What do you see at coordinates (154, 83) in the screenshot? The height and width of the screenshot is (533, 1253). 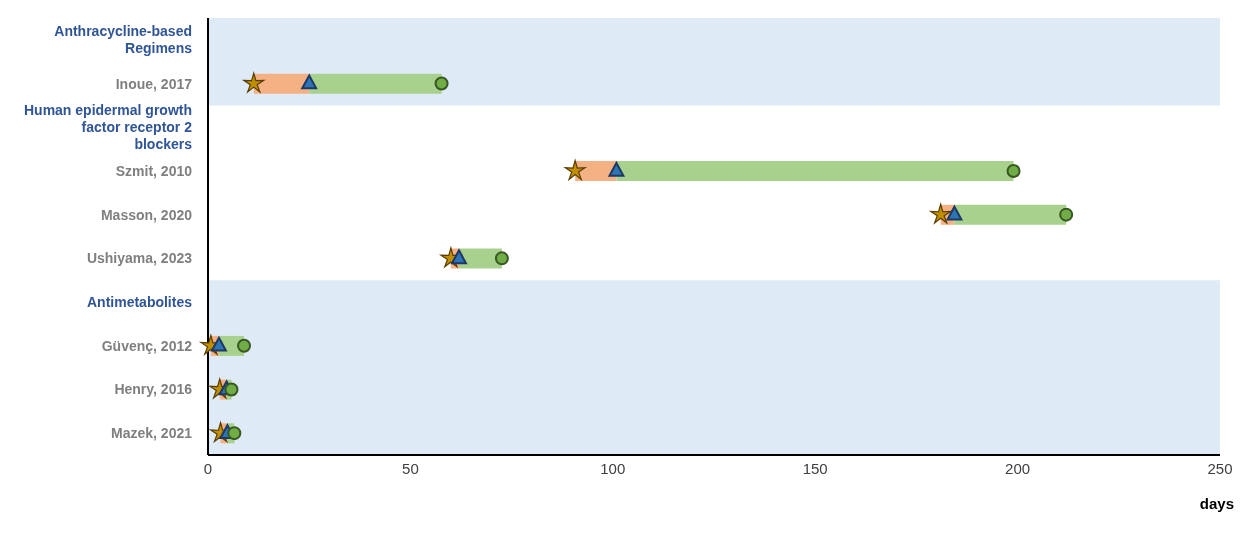 I see `y-tick-label: Inoue, 2017` at bounding box center [154, 83].